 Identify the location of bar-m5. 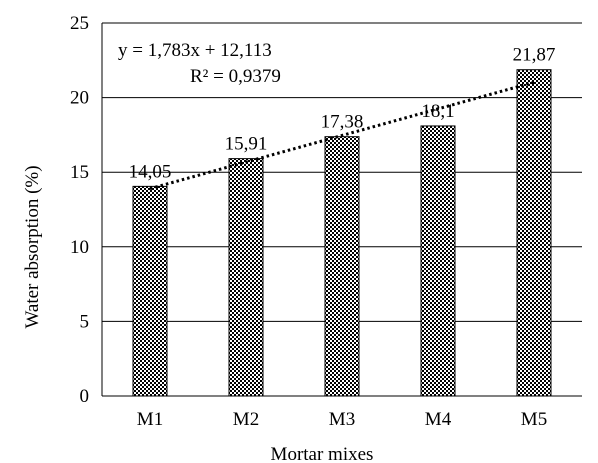
(534, 233).